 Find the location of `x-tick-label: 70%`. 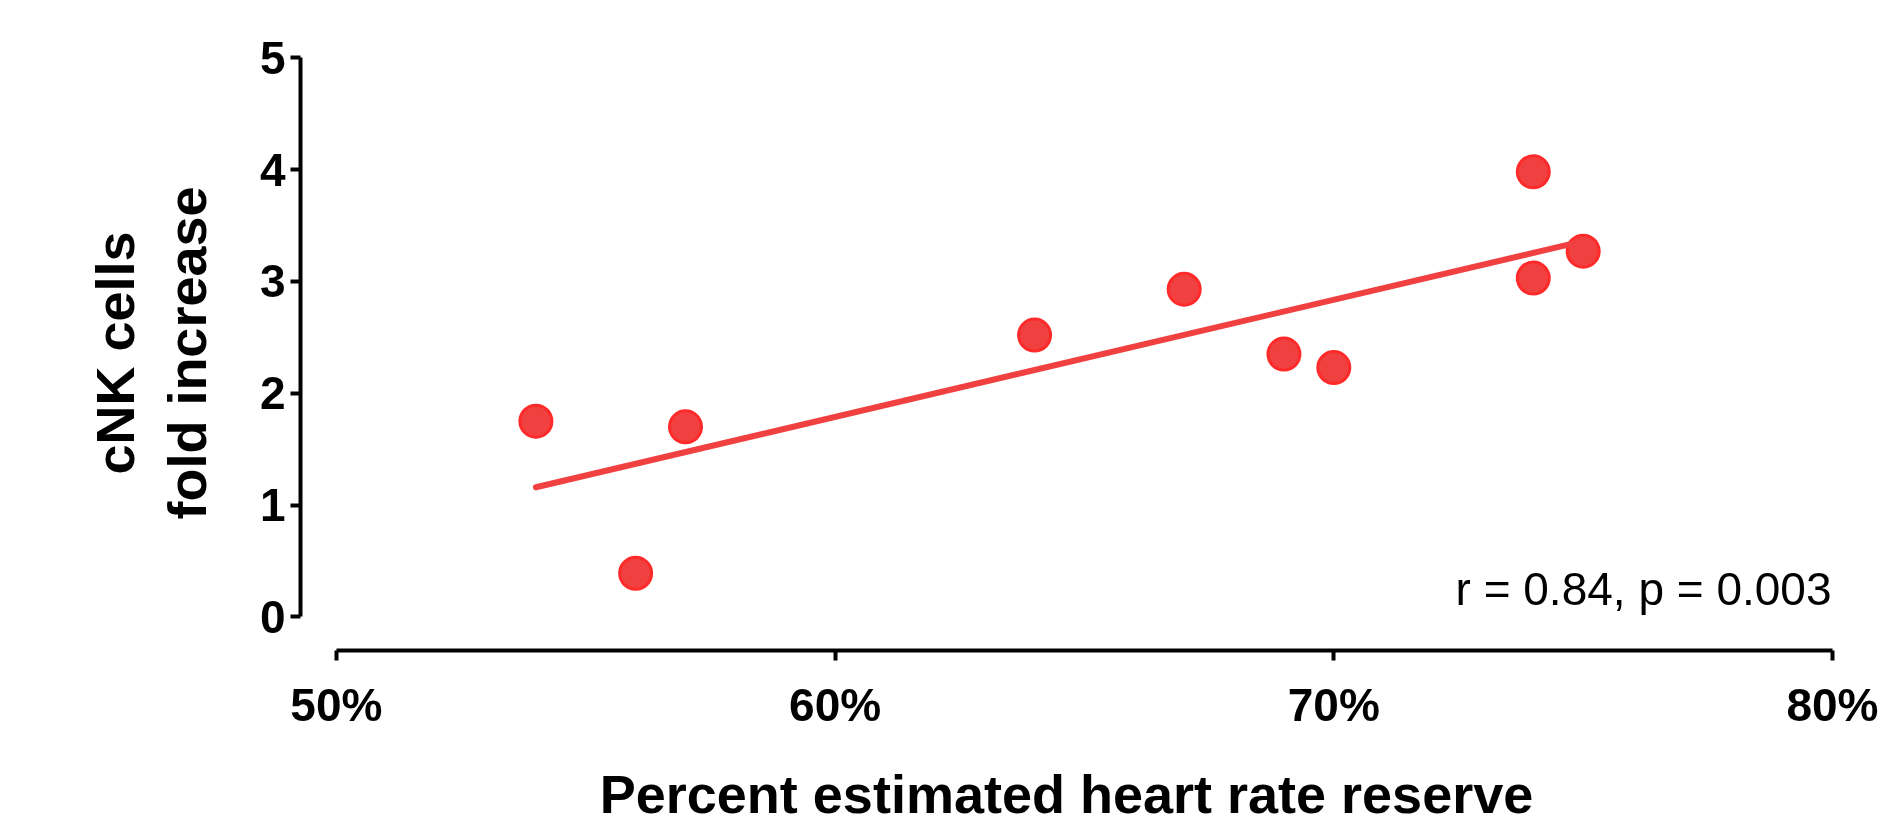

x-tick-label: 70% is located at coordinates (1333, 704).